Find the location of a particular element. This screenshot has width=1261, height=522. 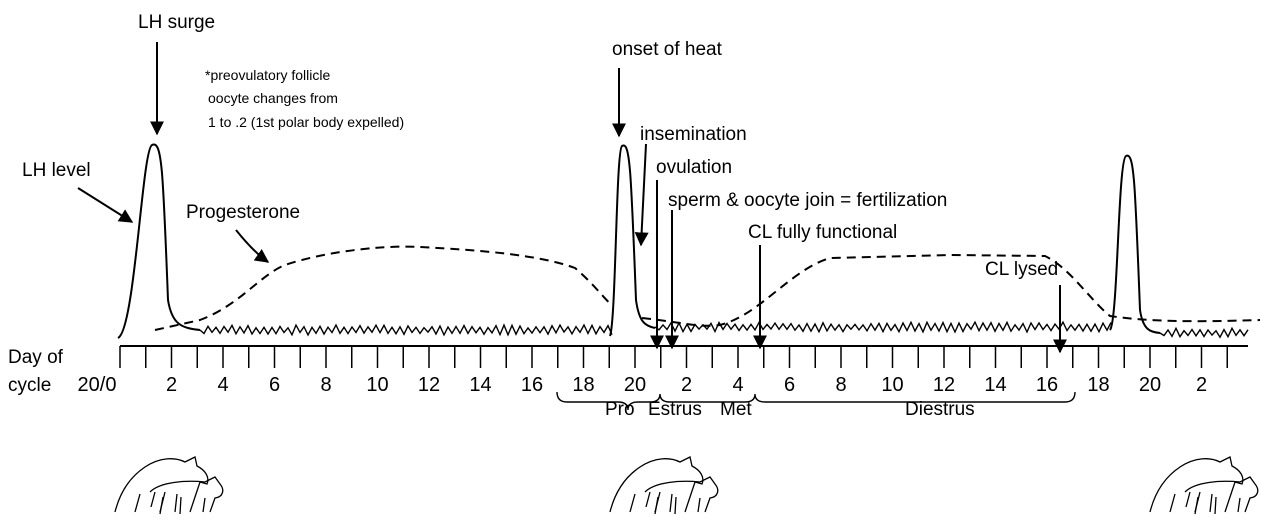

axis-title: Day of is located at coordinates (36, 357).